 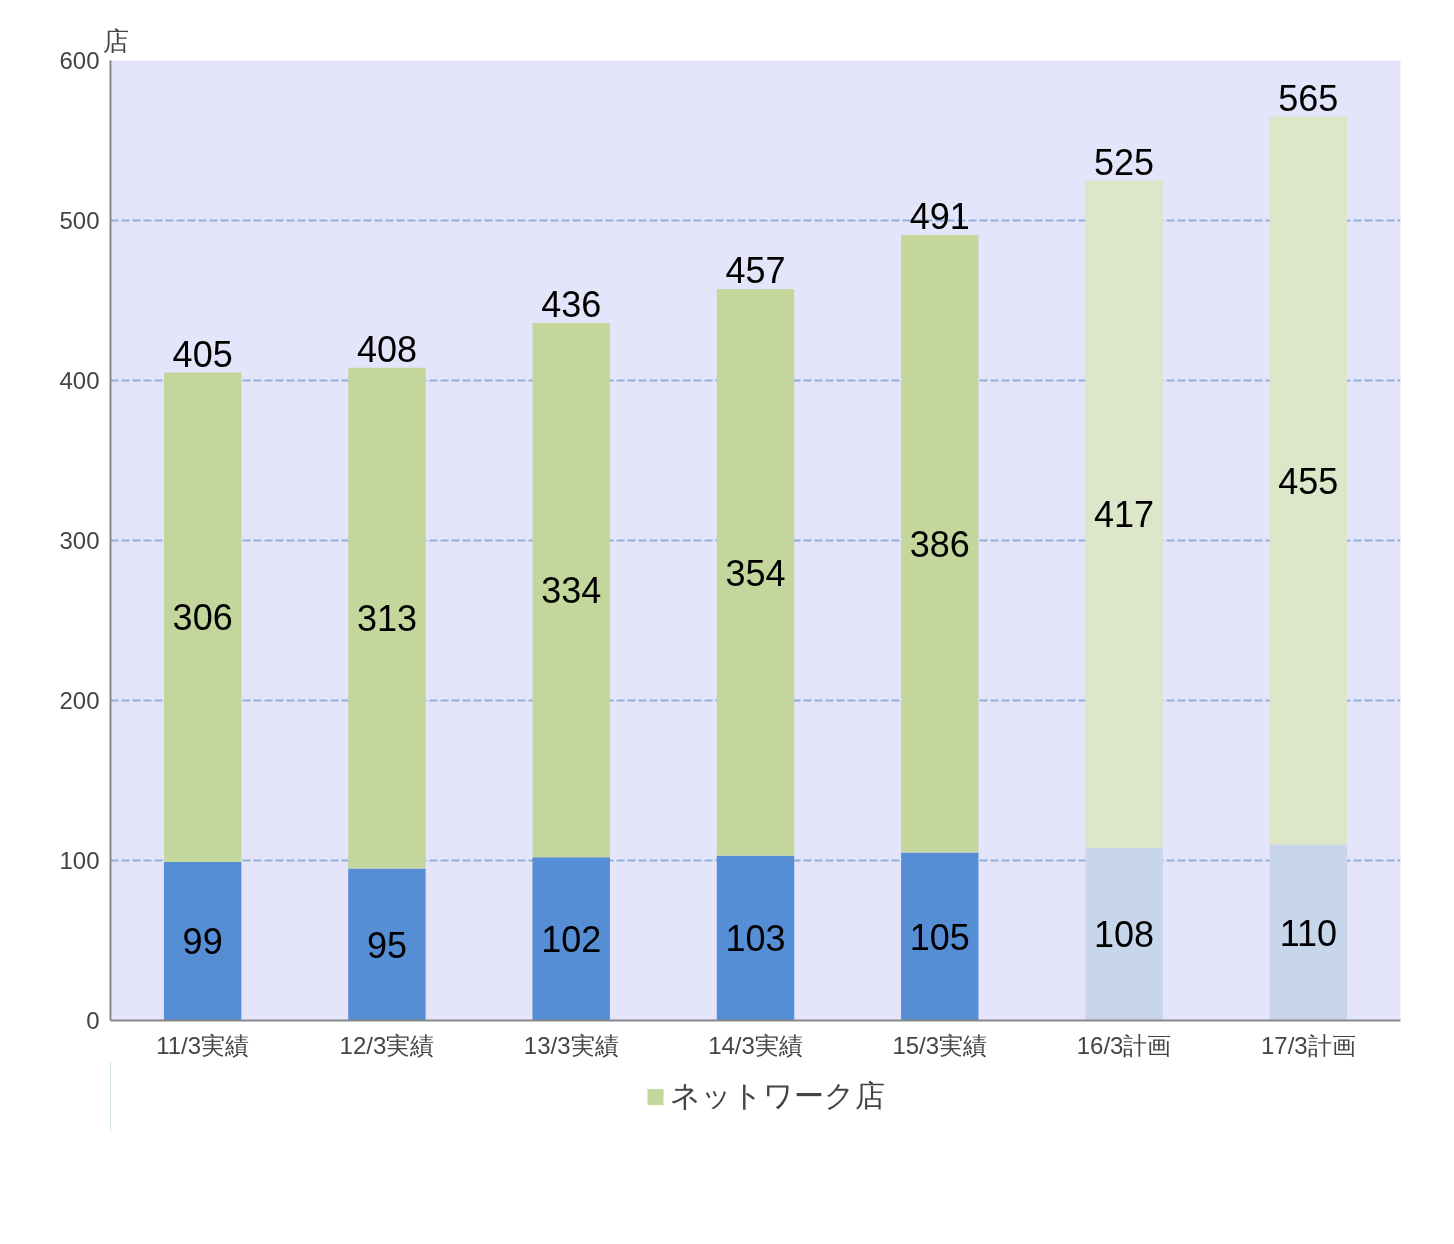 I want to click on data-label: 108, so click(x=1124, y=935).